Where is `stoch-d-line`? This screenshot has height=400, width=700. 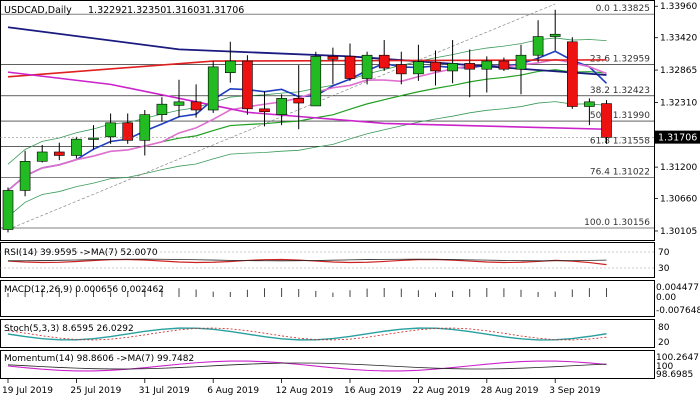 stoch-d-line is located at coordinates (307, 334).